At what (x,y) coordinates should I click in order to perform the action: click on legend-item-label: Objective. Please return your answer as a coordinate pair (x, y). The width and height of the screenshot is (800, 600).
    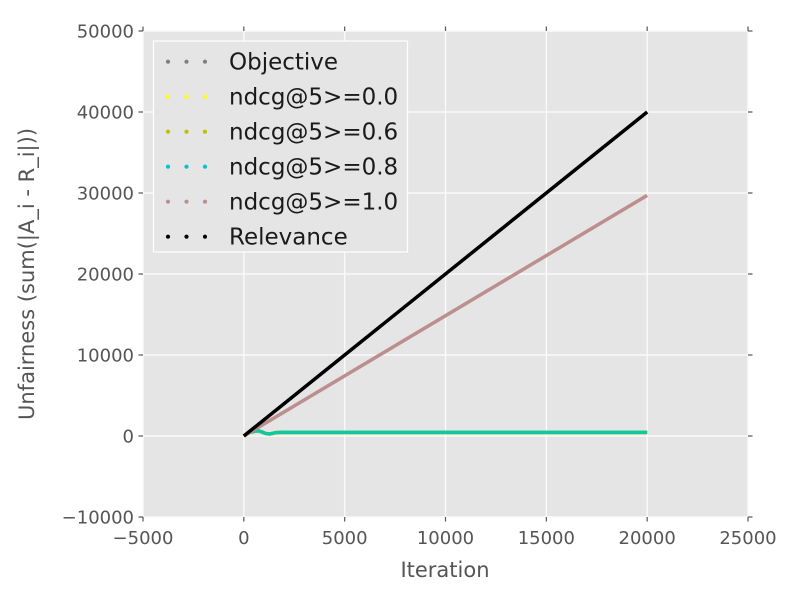
    Looking at the image, I should click on (283, 63).